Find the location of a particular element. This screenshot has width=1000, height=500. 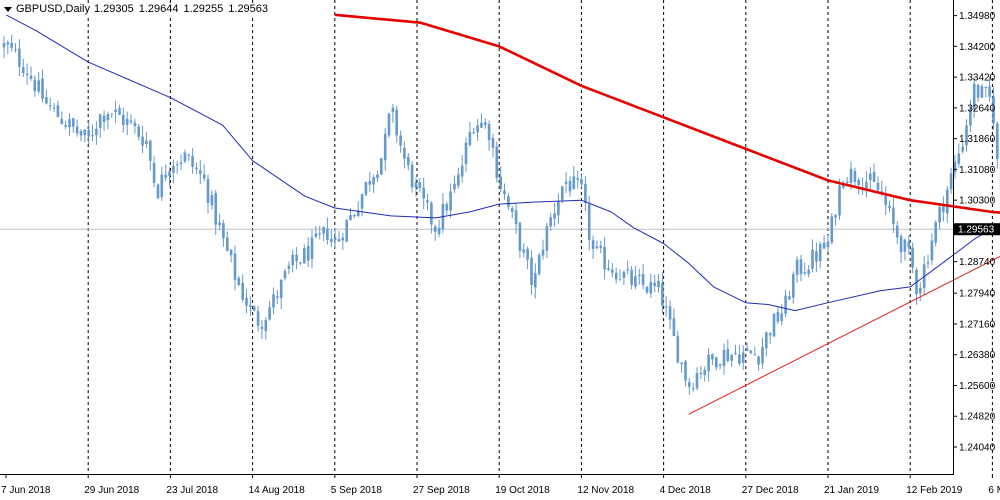

symbol-timeframe-label: GBPUSD,Daily is located at coordinates (53, 9).